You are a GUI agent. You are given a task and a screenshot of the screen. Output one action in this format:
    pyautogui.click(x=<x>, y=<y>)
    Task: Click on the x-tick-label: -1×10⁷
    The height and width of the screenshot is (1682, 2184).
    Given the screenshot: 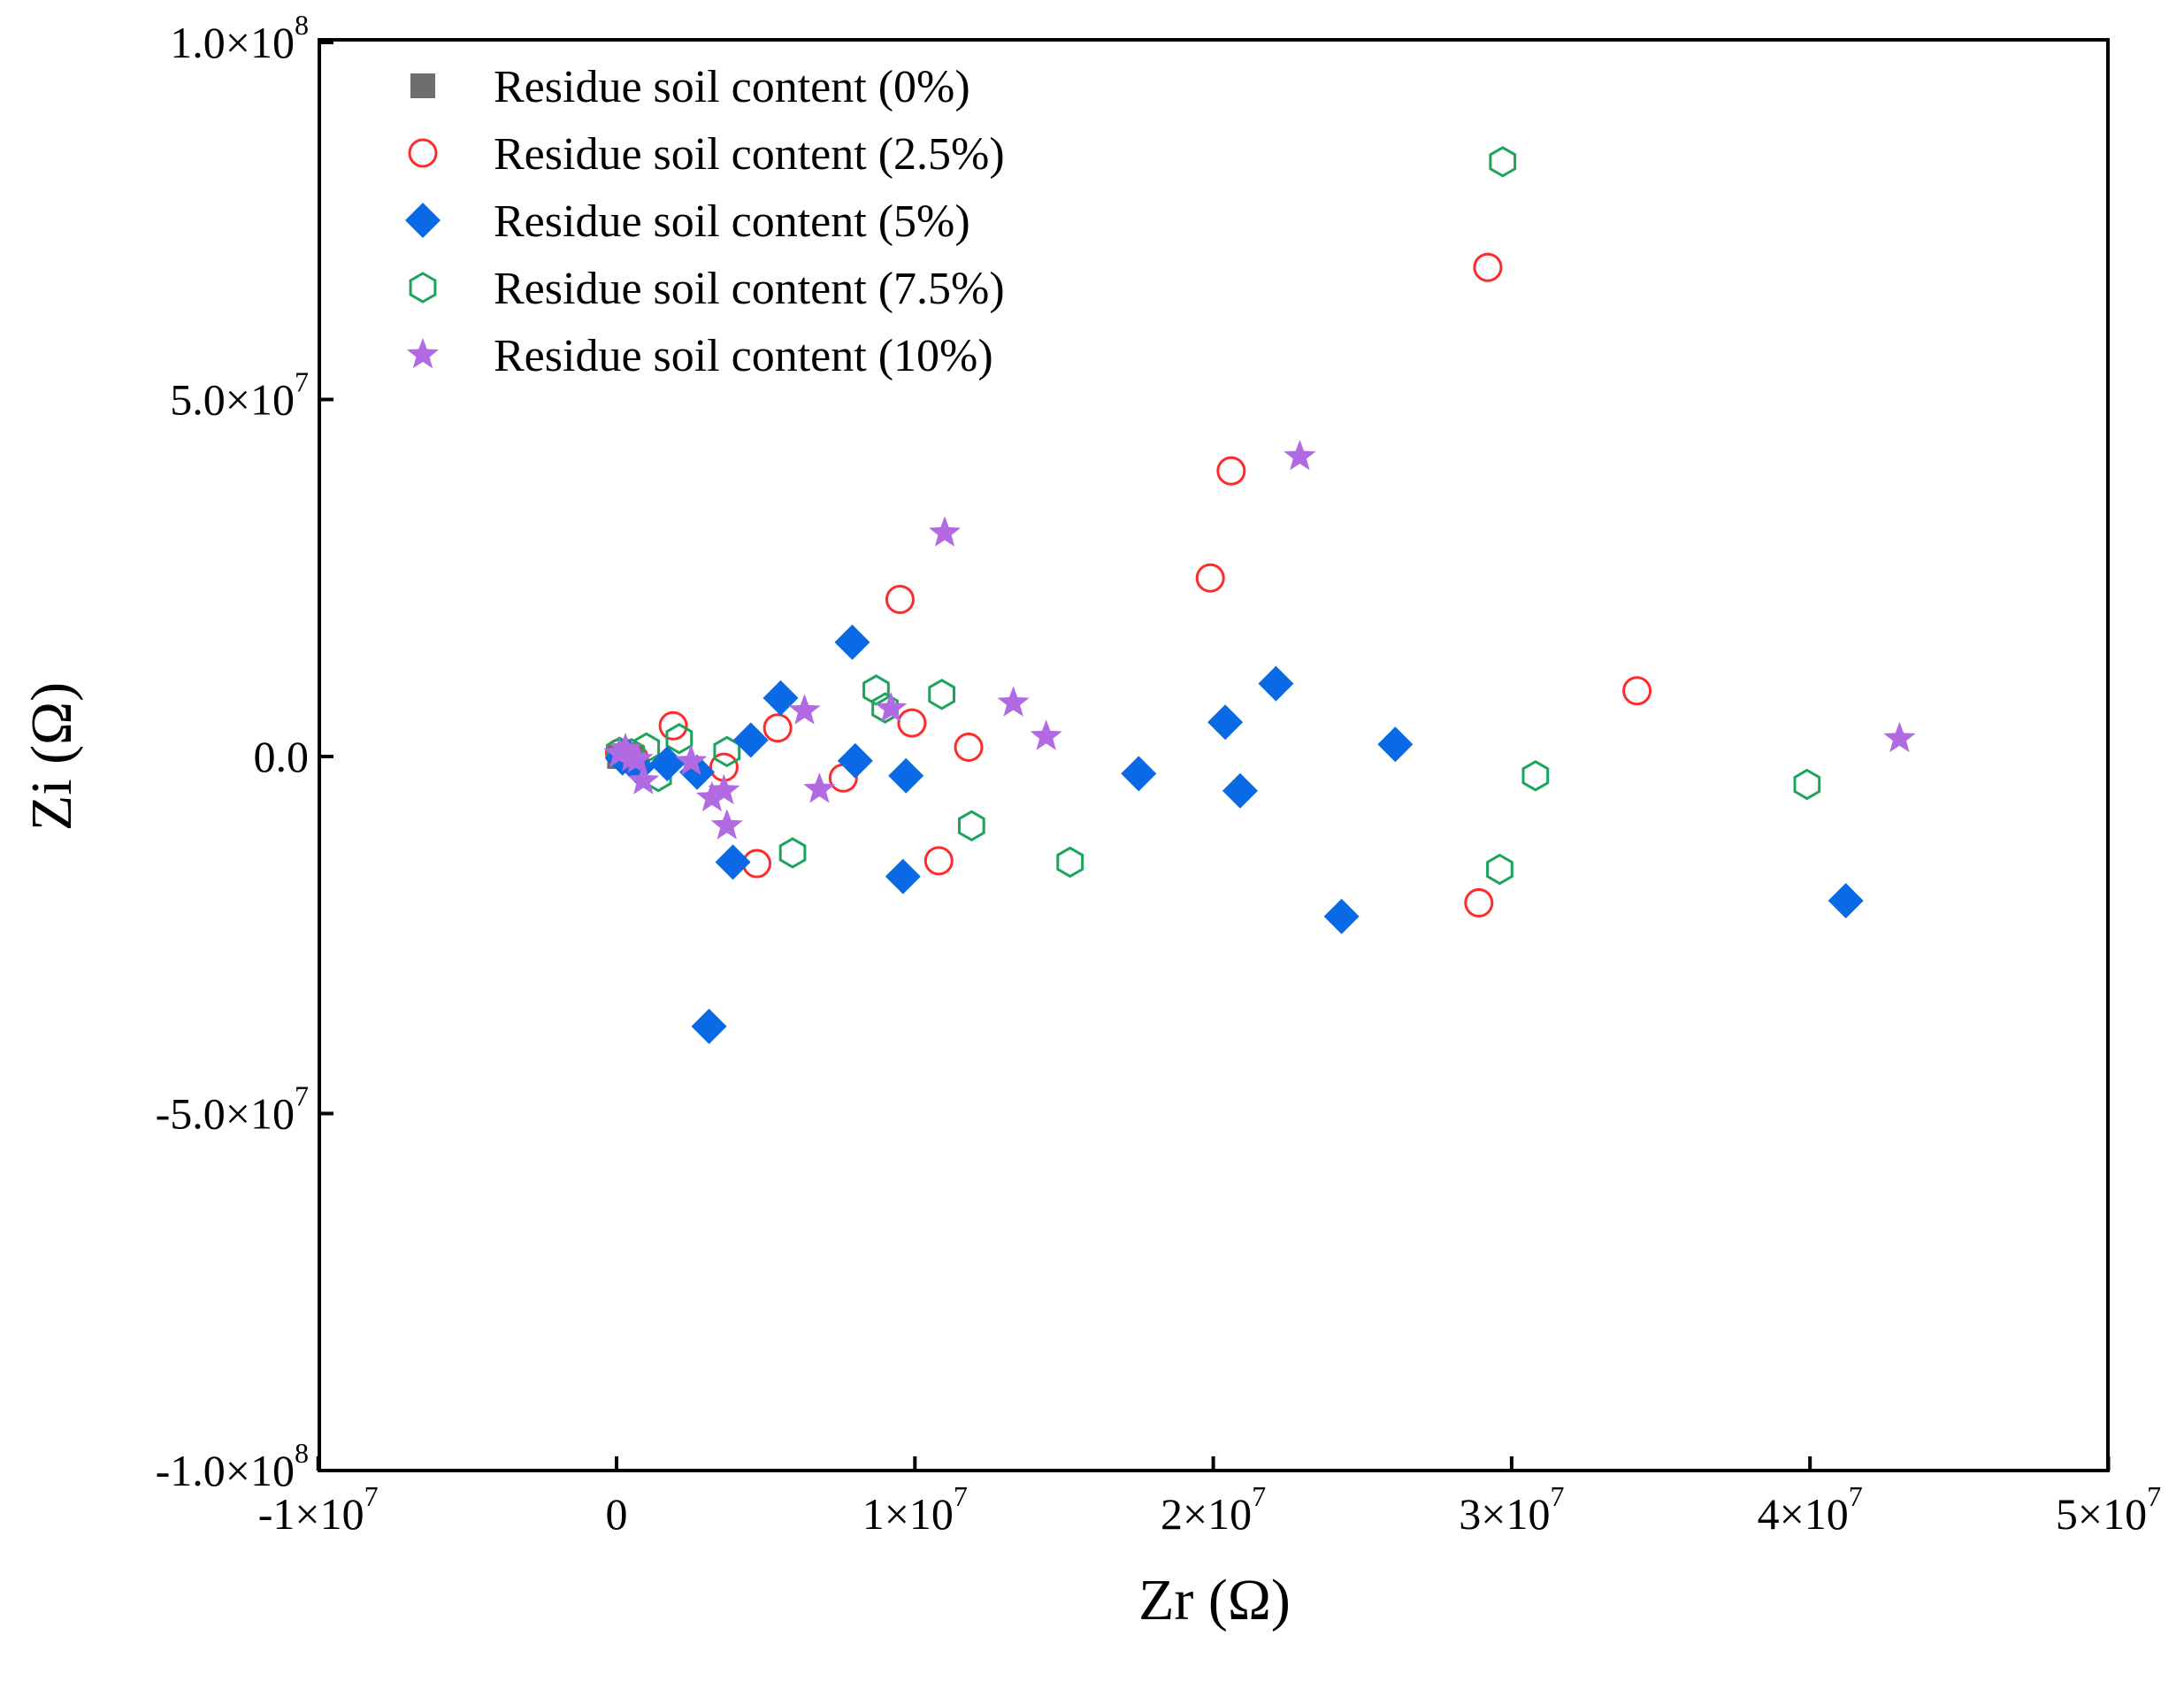 What is the action you would take?
    pyautogui.click(x=318, y=1509)
    